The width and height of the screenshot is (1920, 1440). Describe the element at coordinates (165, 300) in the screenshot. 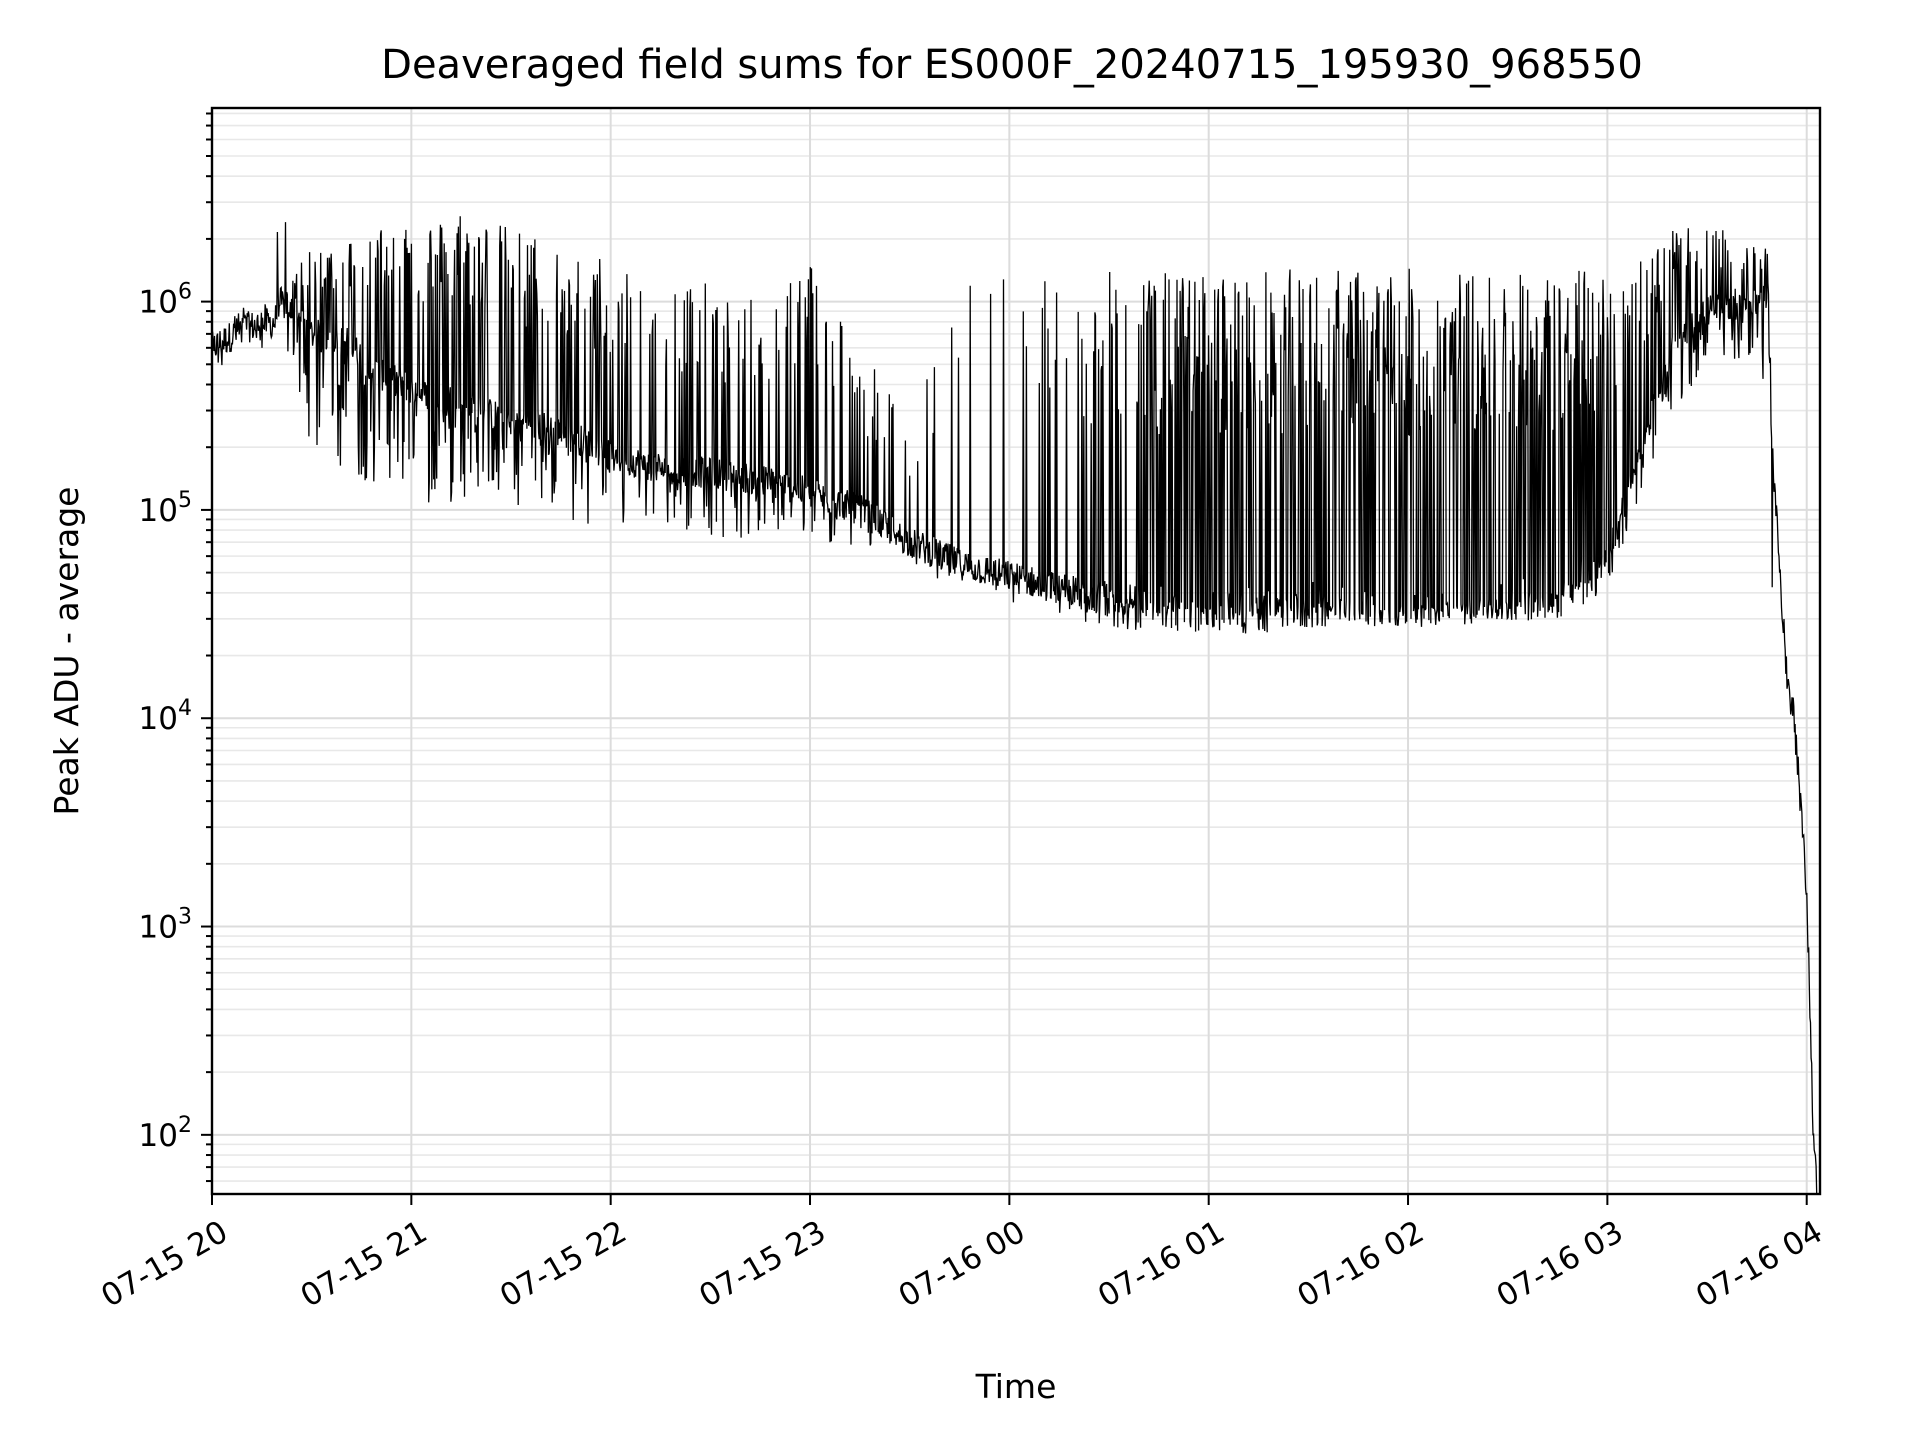

I see `y-tick-label: 10⁶` at that location.